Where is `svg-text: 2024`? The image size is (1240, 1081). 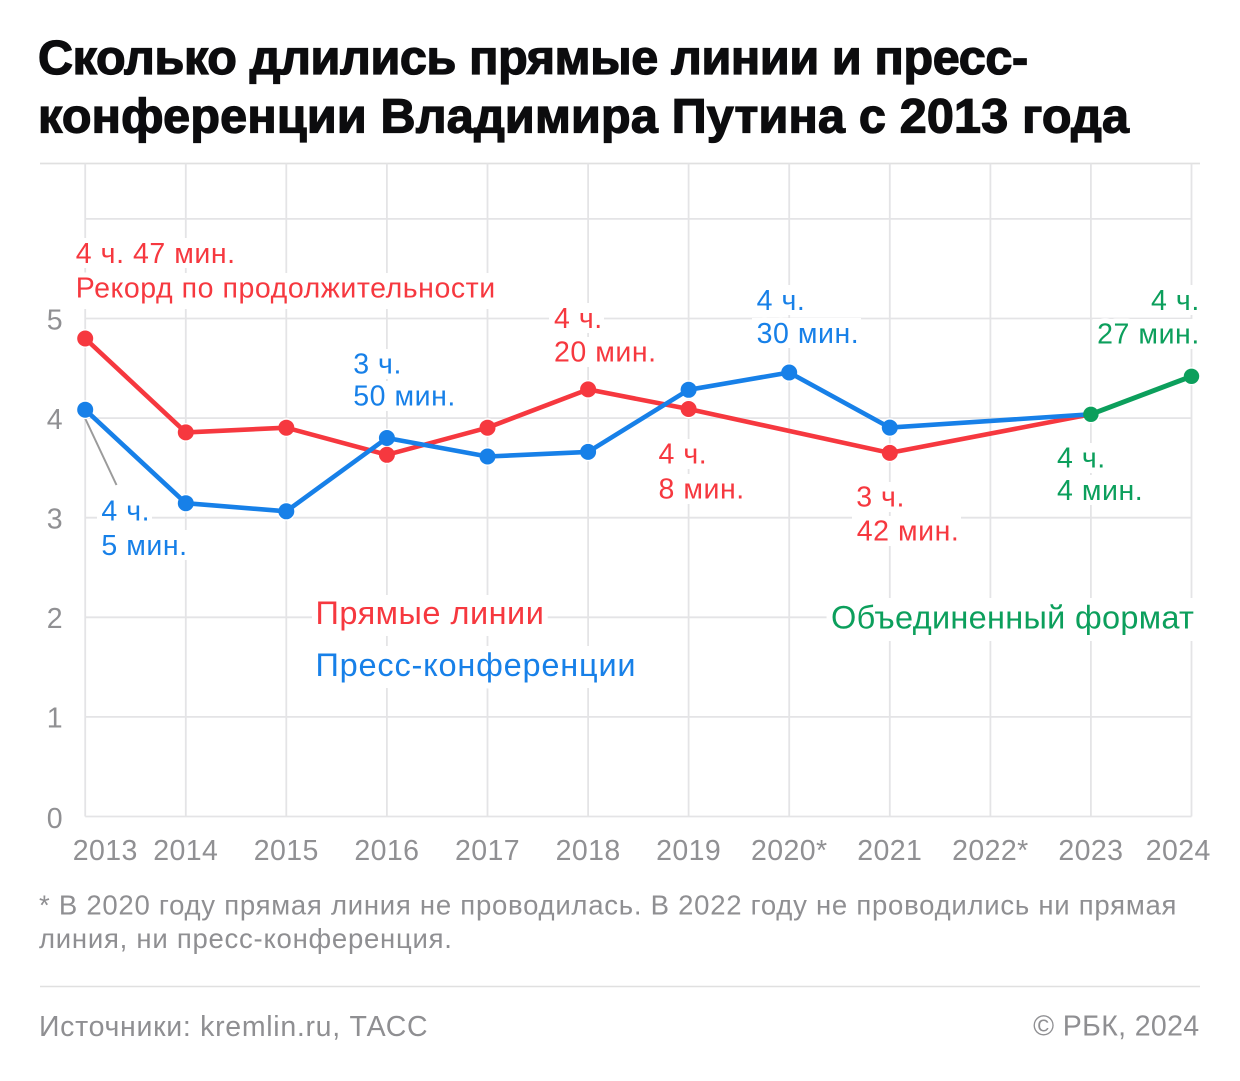
svg-text: 2024 is located at coordinates (1178, 851).